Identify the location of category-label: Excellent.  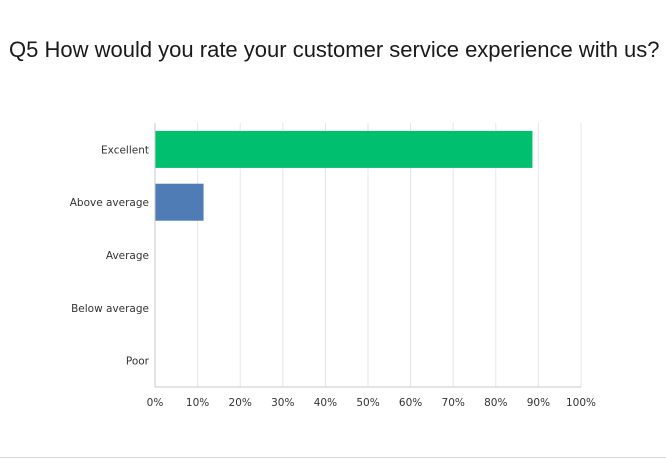
(125, 150).